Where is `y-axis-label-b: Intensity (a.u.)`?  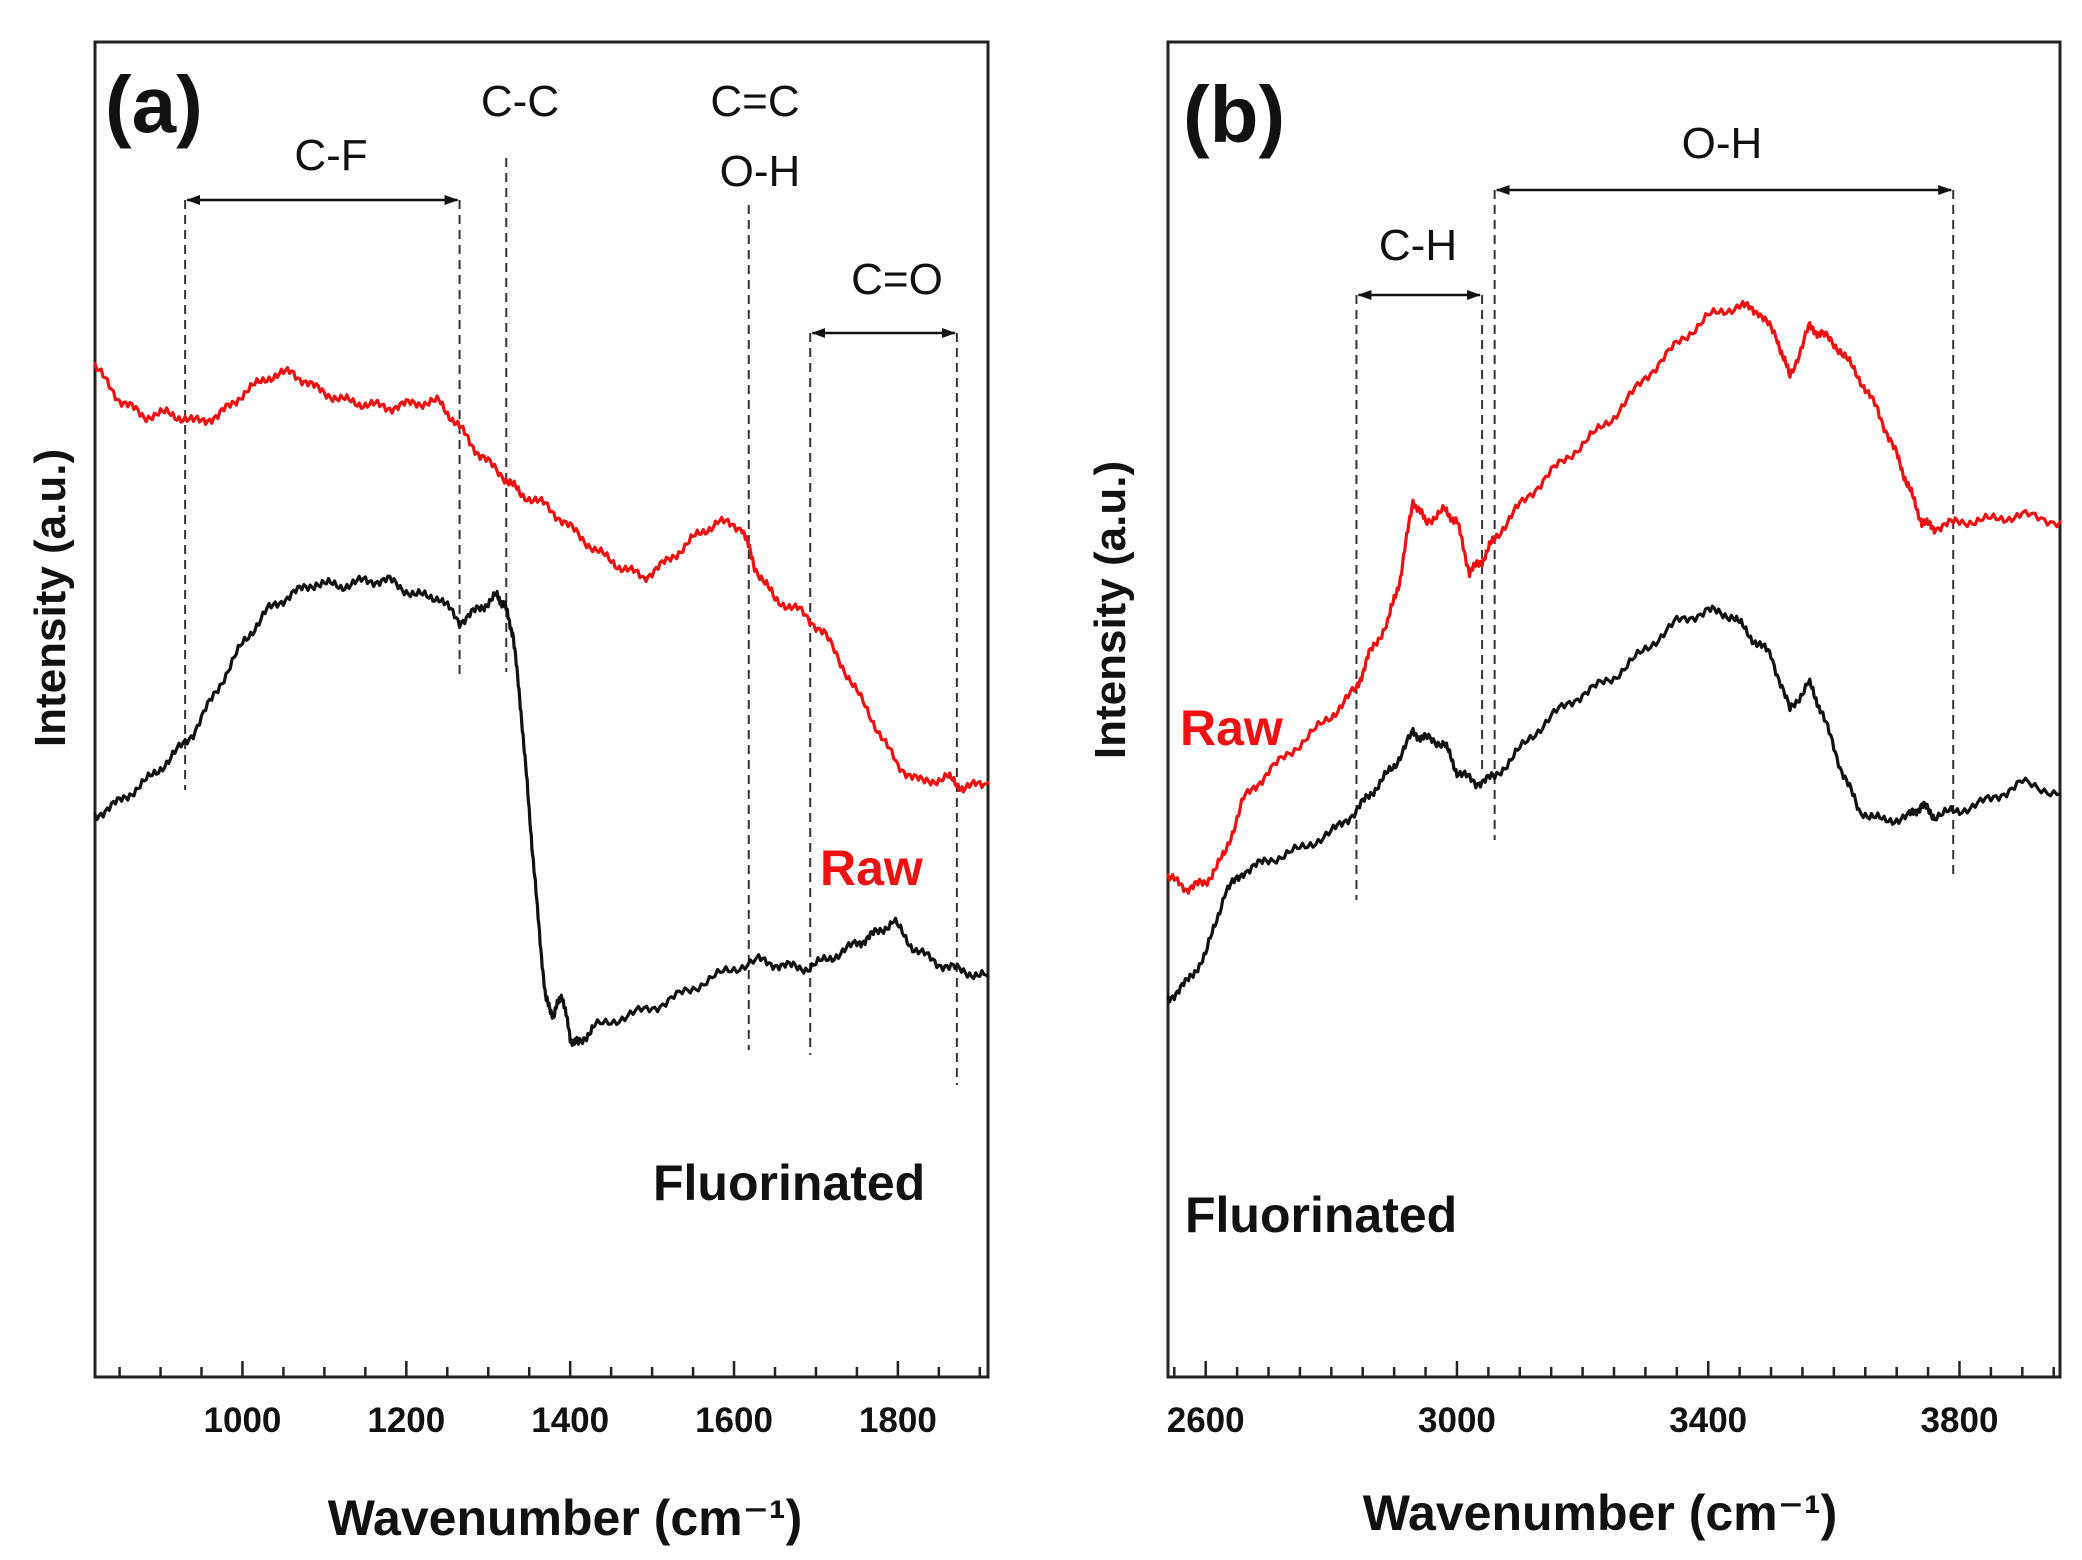 y-axis-label-b: Intensity (a.u.) is located at coordinates (1110, 610).